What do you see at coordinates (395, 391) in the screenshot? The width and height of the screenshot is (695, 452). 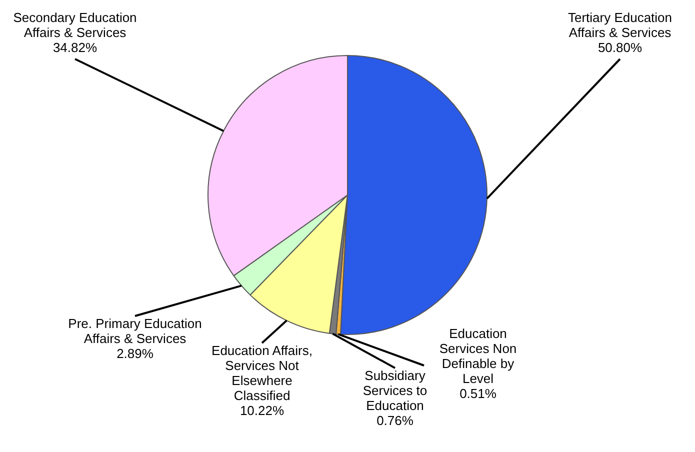 I see `slice-label: Subsidiary Services to Education` at bounding box center [395, 391].